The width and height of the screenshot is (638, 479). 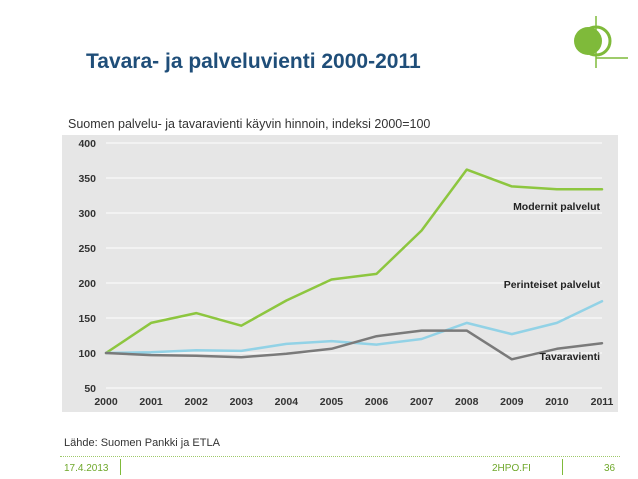 What do you see at coordinates (552, 285) in the screenshot?
I see `series-label: Perinteiset palvelut` at bounding box center [552, 285].